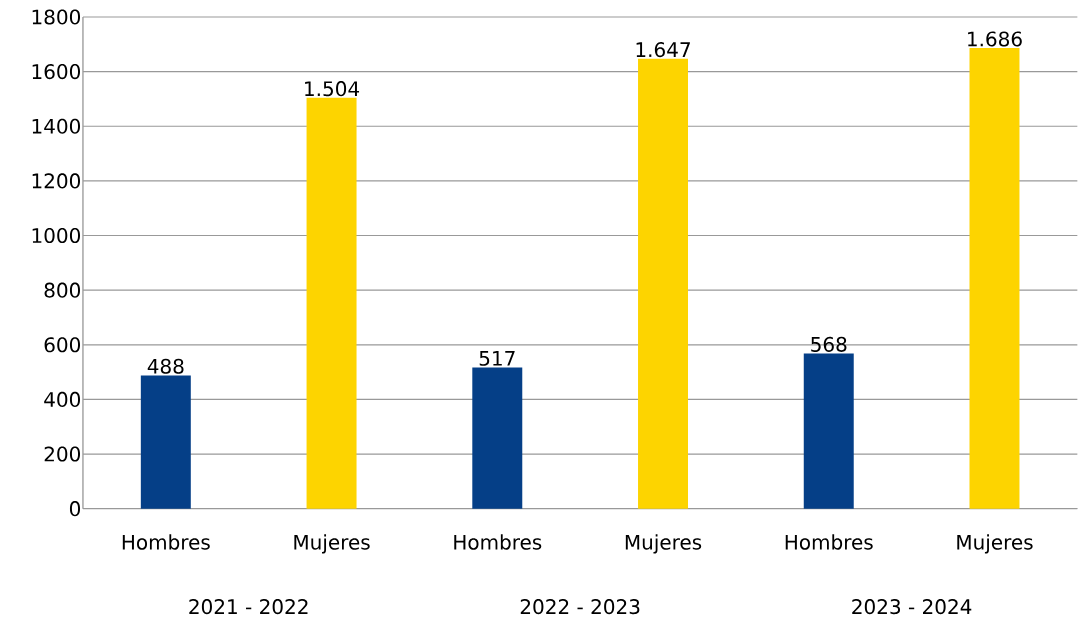 The width and height of the screenshot is (1078, 621). Describe the element at coordinates (663, 50) in the screenshot. I see `data-label: 1.647` at that location.